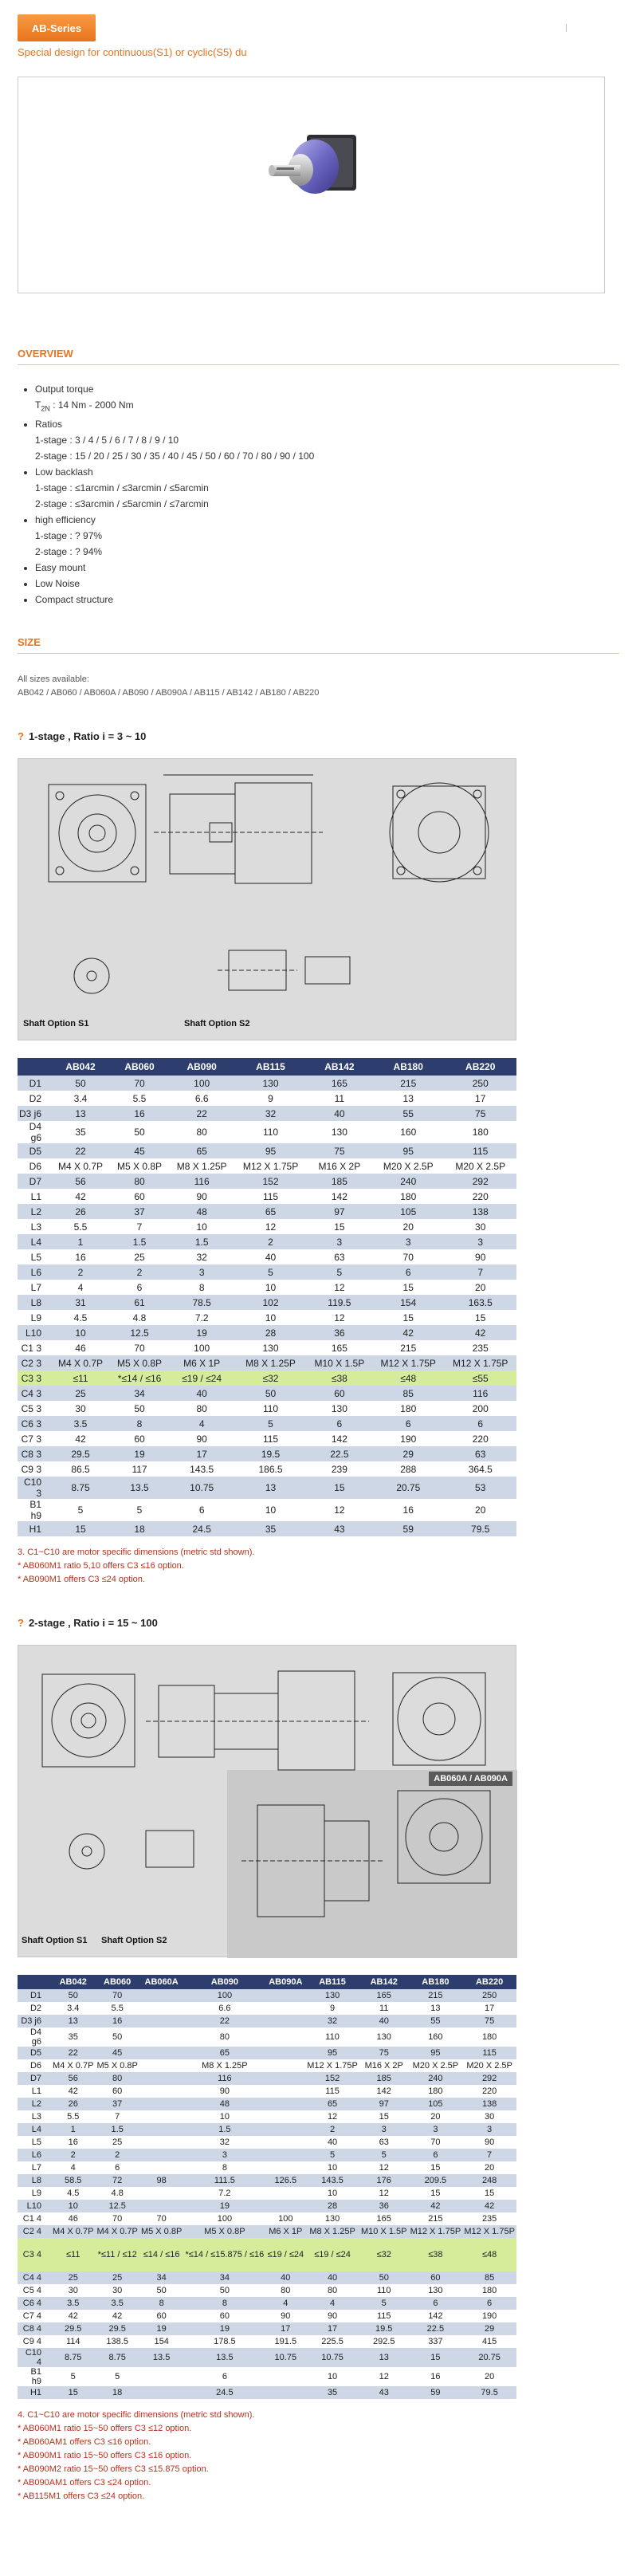 Image resolution: width=636 pixels, height=2576 pixels. What do you see at coordinates (435, 2329) in the screenshot?
I see `table-cell: 22.5` at bounding box center [435, 2329].